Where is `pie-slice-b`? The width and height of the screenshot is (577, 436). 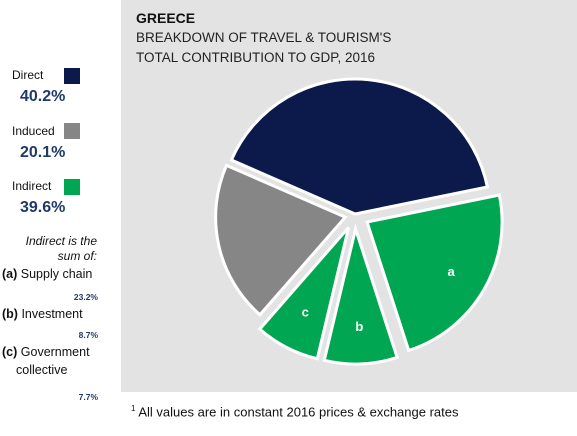 pie-slice-b is located at coordinates (361, 294).